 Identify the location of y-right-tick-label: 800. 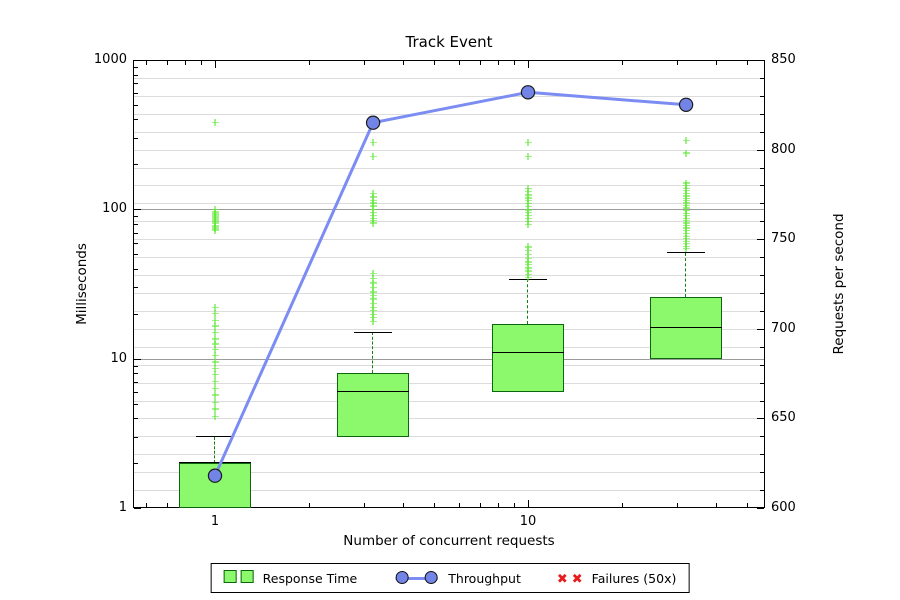
(783, 149).